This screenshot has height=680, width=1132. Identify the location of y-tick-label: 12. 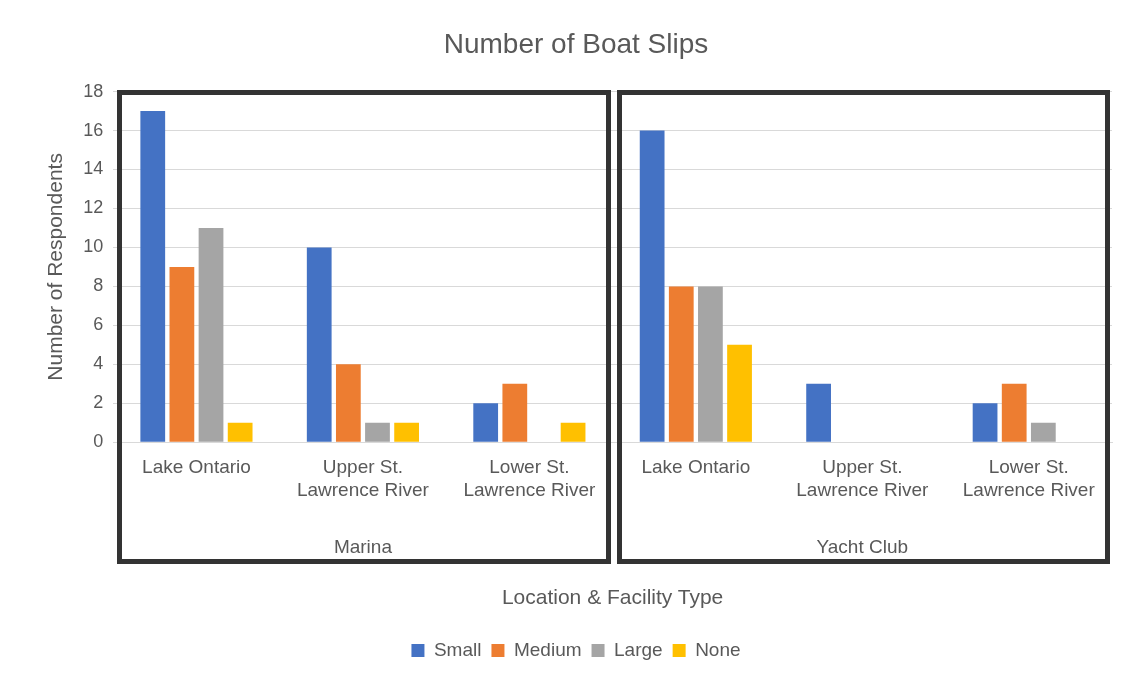
(93, 207).